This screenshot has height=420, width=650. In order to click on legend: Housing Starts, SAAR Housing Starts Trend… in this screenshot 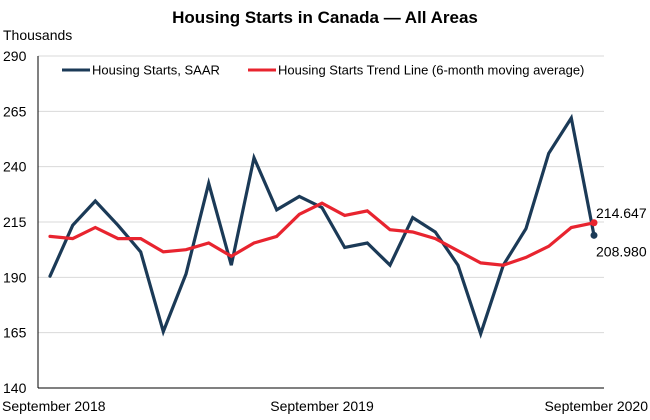, I will do `click(323, 70)`.